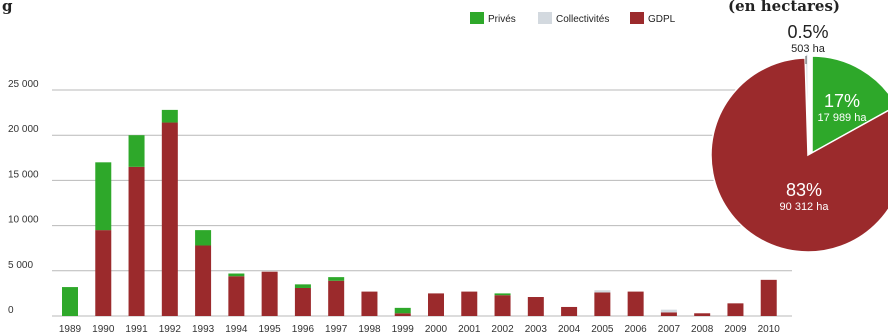 The width and height of the screenshot is (888, 336). What do you see at coordinates (7, 7) in the screenshot?
I see `title-fragment-left: g` at bounding box center [7, 7].